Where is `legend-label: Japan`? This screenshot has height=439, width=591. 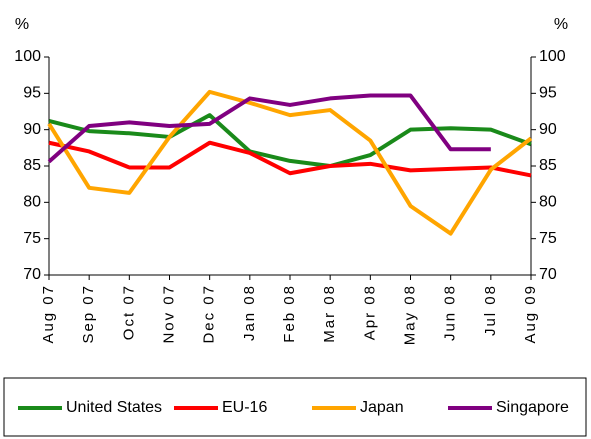 legend-label: Japan is located at coordinates (382, 407).